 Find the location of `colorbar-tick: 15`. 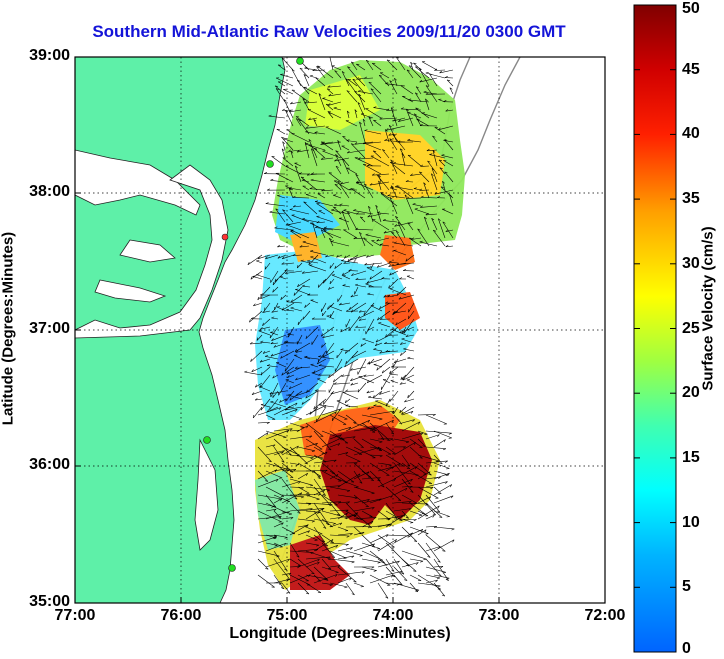

colorbar-tick: 15 is located at coordinates (691, 457).